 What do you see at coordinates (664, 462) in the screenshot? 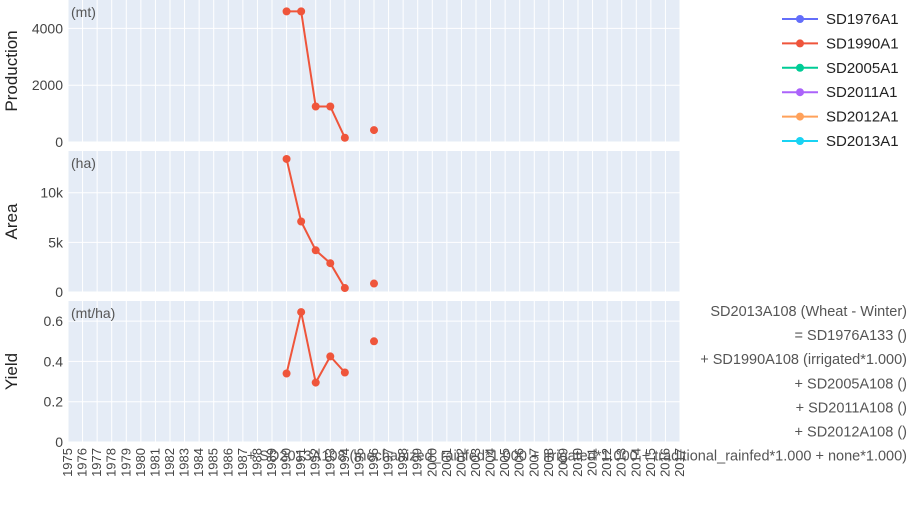
I see `x-tick-label: 2016` at bounding box center [664, 462].